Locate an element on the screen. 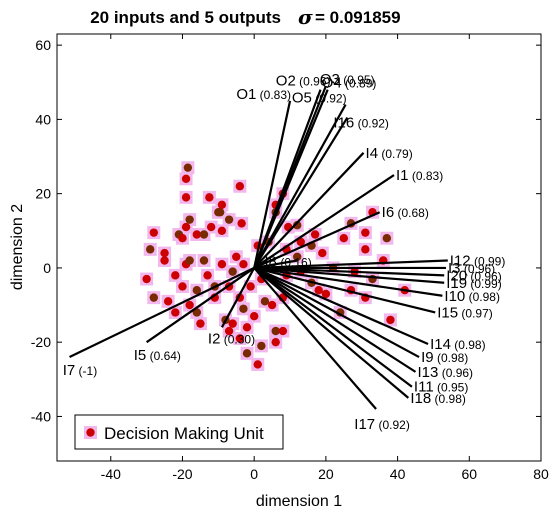  vector-correlation: (-1) is located at coordinates (86, 371).